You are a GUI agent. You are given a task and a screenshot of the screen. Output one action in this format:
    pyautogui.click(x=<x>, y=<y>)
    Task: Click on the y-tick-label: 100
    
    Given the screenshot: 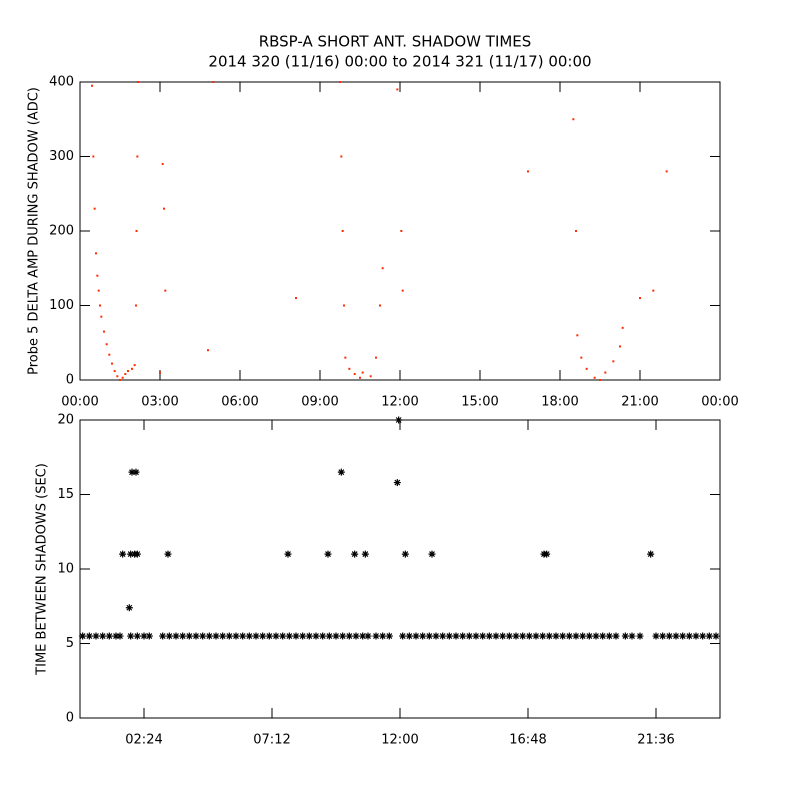 What is the action you would take?
    pyautogui.click(x=61, y=305)
    